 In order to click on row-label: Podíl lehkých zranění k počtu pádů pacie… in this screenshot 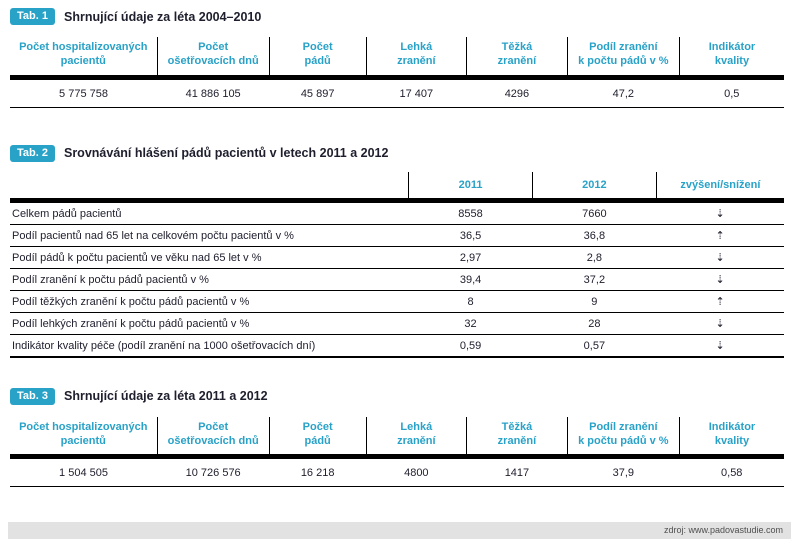, I will do `click(209, 323)`.